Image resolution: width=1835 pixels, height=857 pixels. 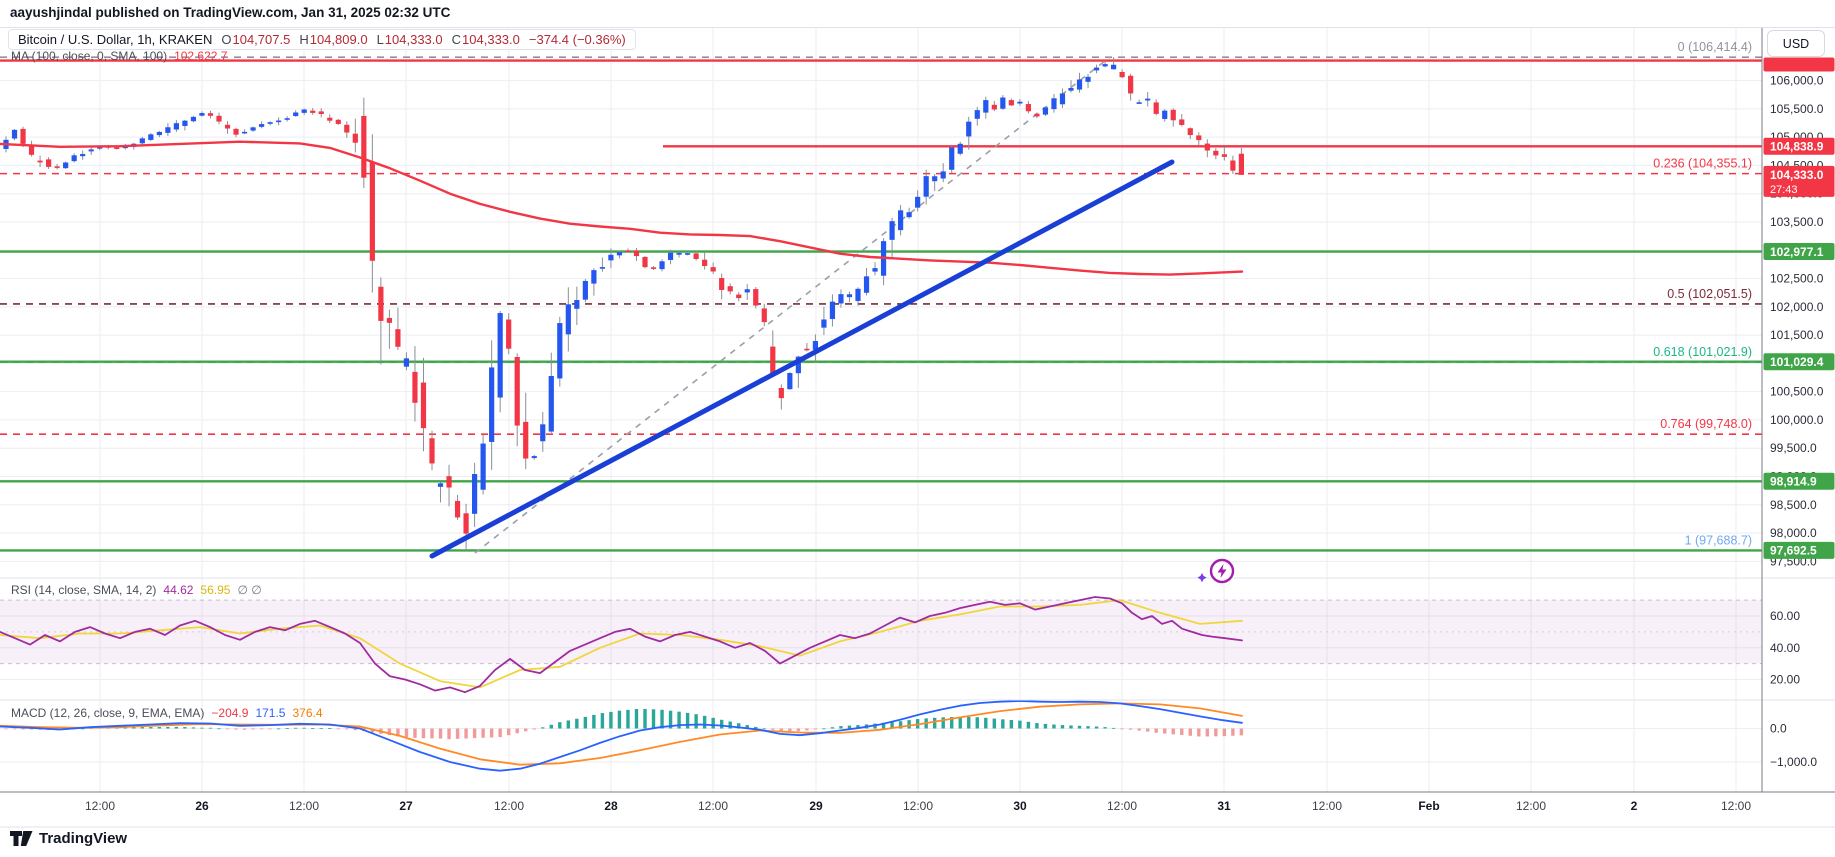 What do you see at coordinates (230, 713) in the screenshot?
I see `macd-hist-value: −204.9` at bounding box center [230, 713].